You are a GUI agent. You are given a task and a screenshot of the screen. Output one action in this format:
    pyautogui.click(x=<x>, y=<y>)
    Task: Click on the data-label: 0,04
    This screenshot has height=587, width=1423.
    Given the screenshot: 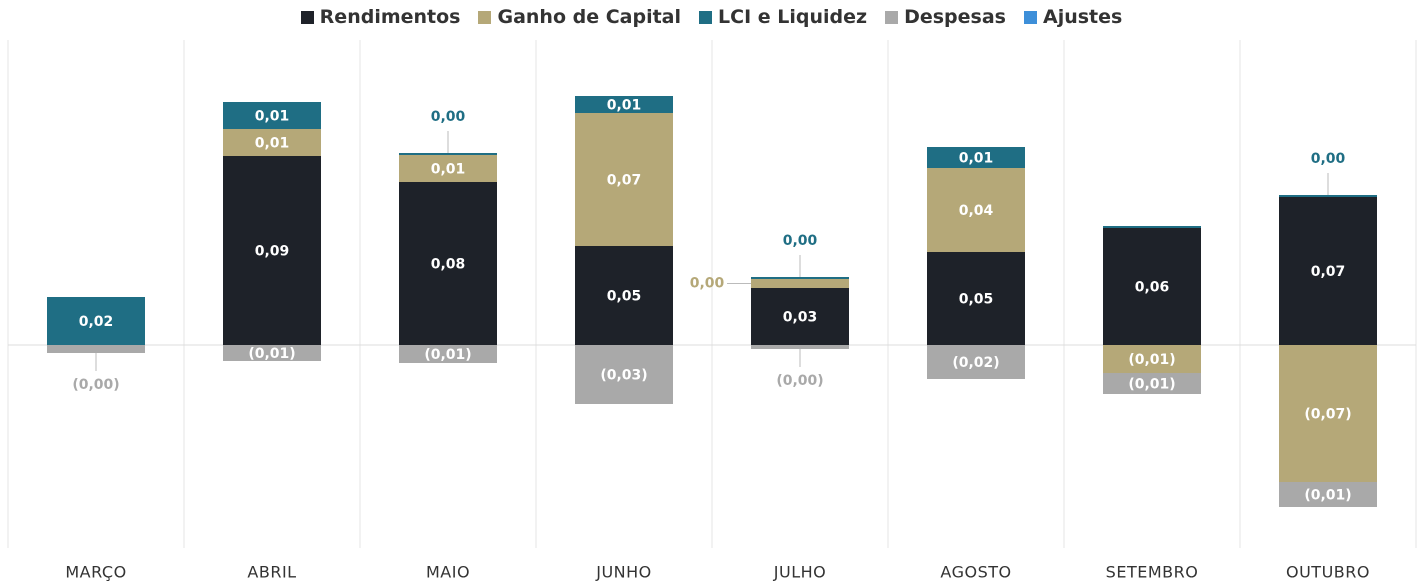 What is the action you would take?
    pyautogui.click(x=976, y=211)
    